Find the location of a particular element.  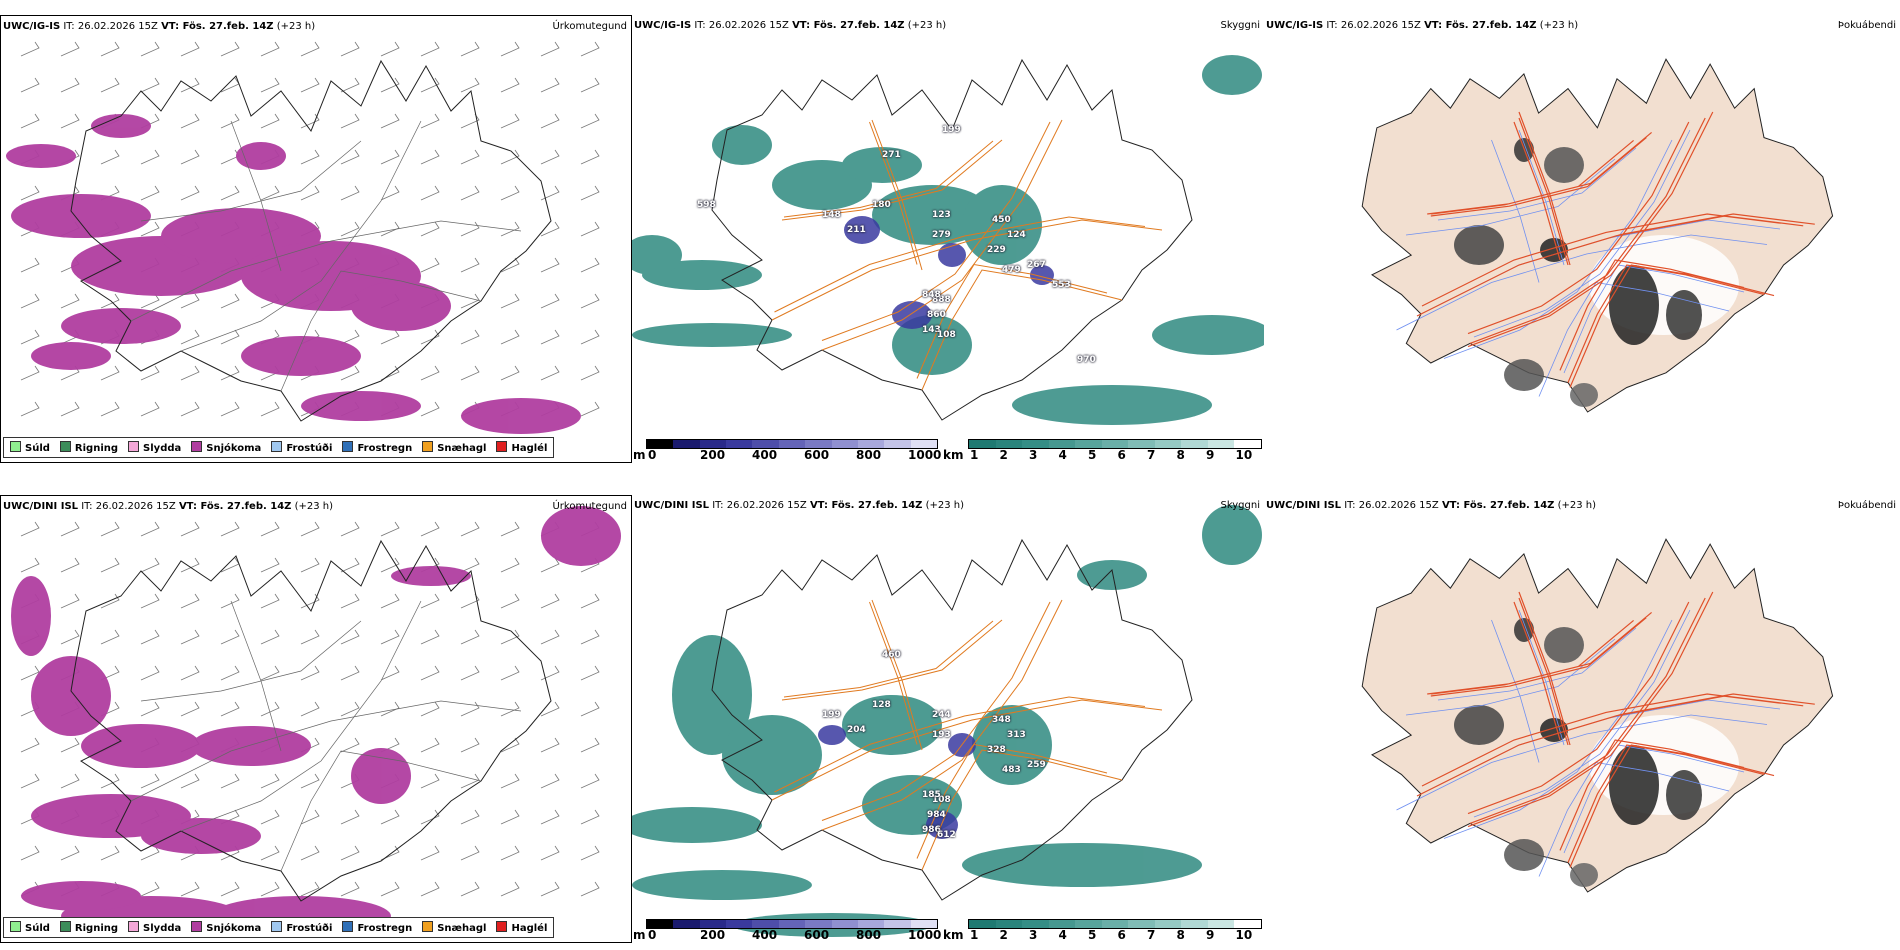

visibility-unit: km is located at coordinates (953, 455).